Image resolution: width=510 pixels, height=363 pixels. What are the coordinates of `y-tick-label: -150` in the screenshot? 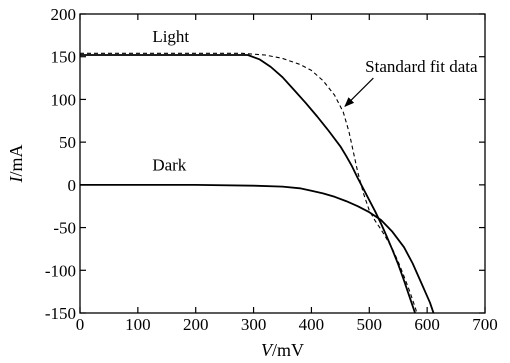 It's located at (60, 313).